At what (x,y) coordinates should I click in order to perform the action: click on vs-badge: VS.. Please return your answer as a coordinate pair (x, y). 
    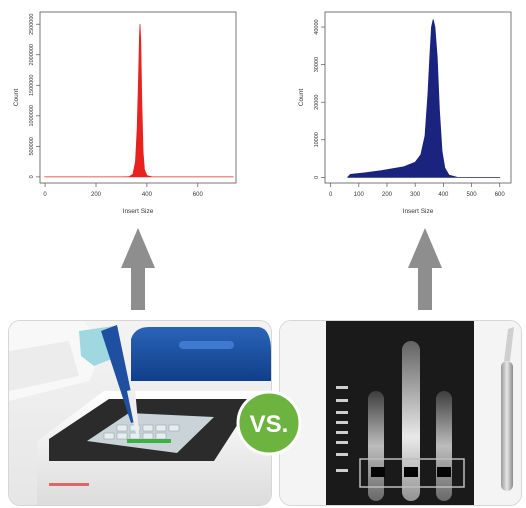
    Looking at the image, I should click on (269, 423).